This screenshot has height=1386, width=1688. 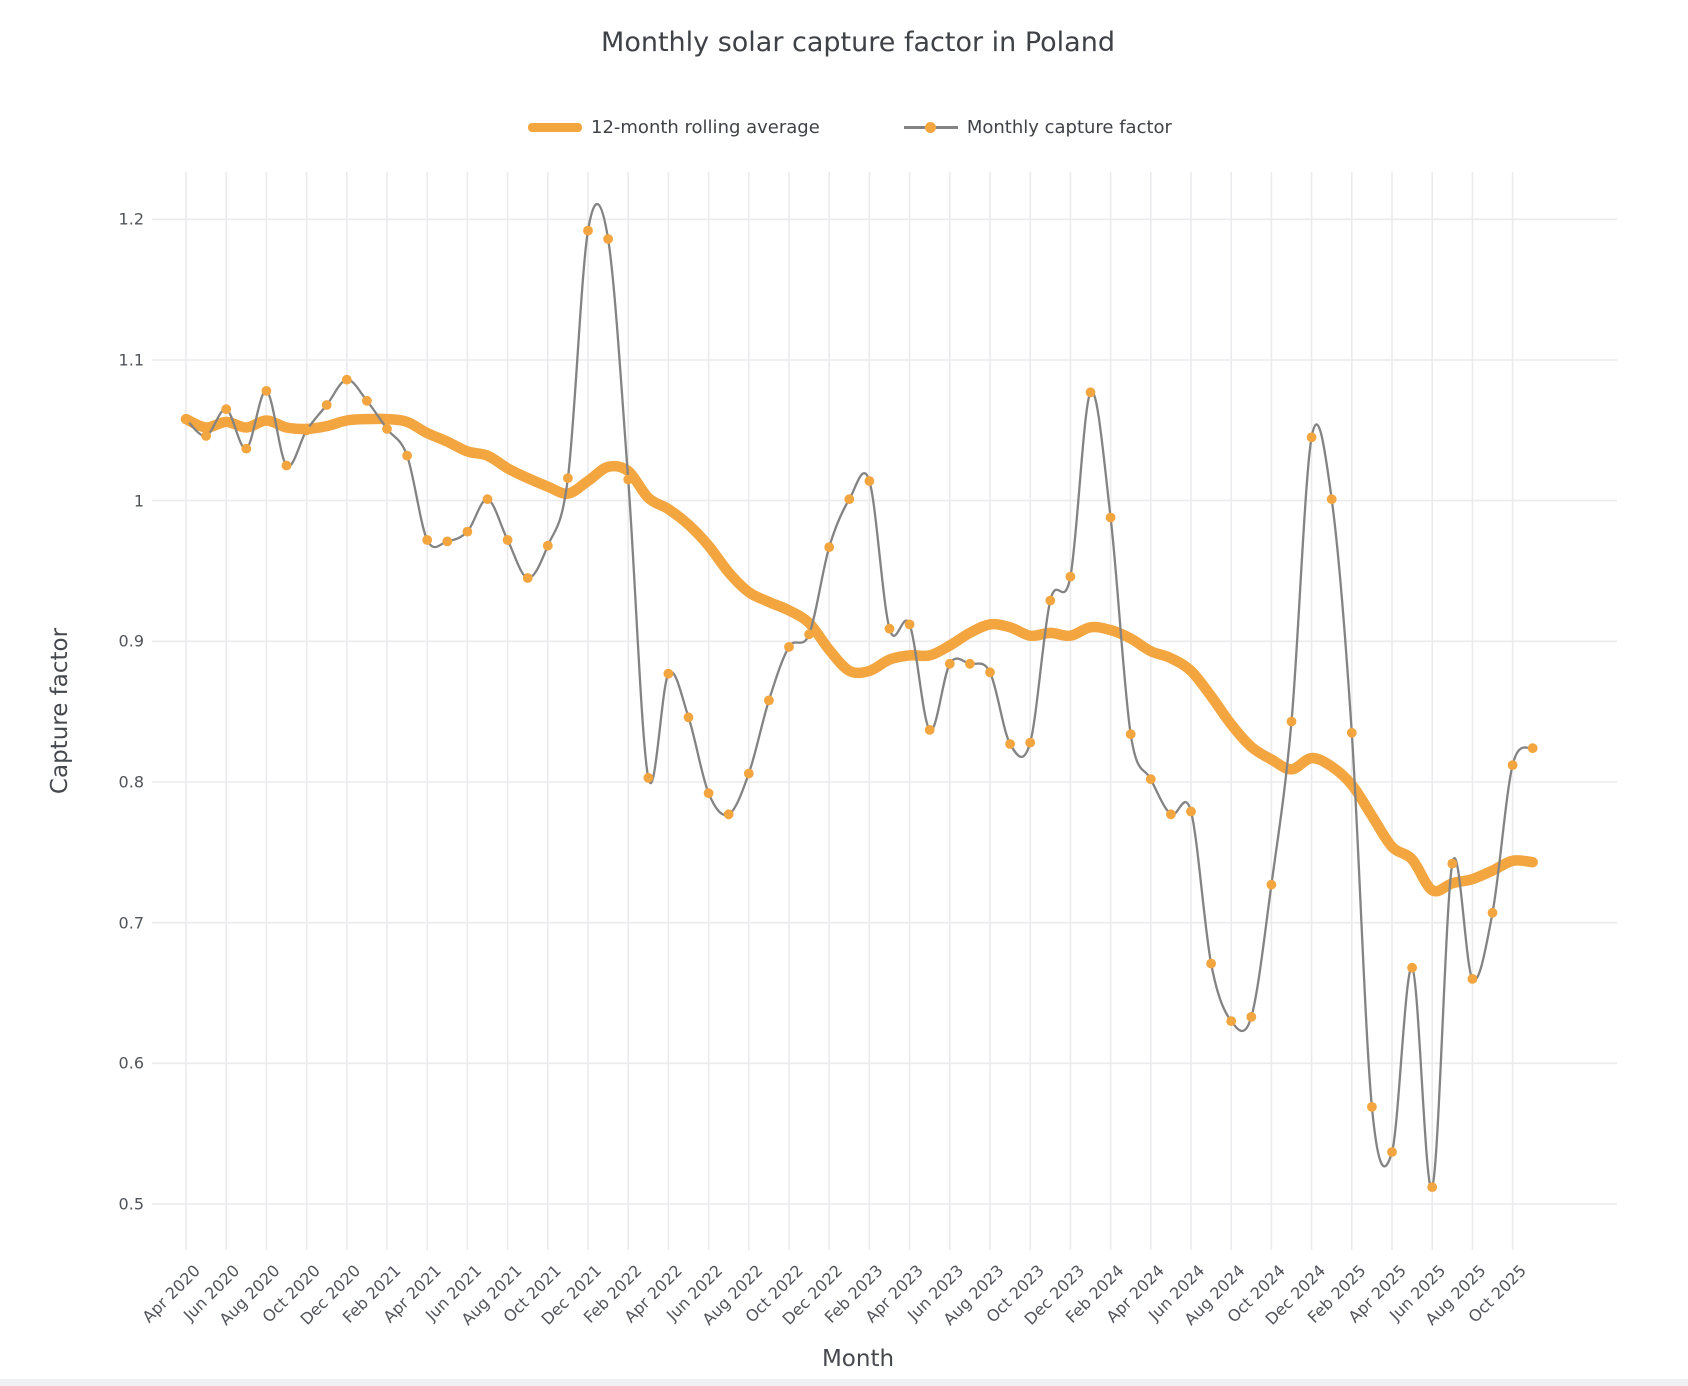 I want to click on legend-item-rolling-average: 12-month rolling average, so click(x=674, y=127).